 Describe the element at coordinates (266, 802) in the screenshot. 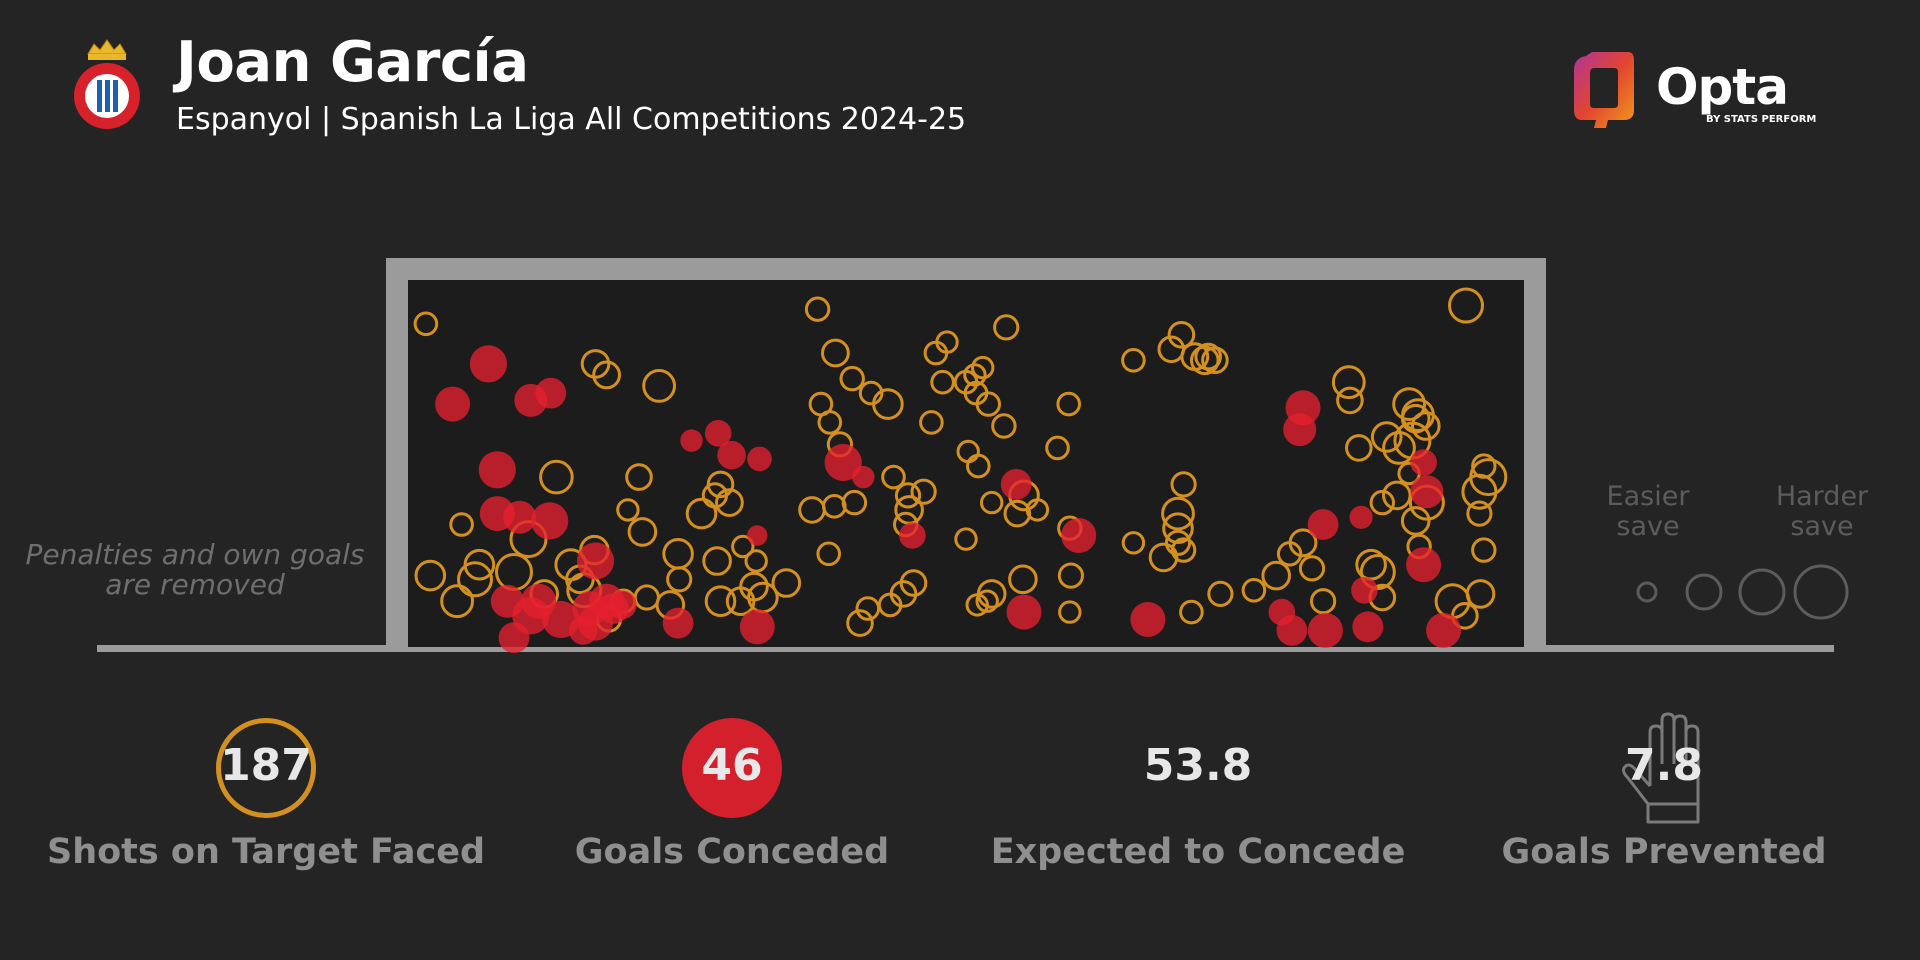

I see `stat-shots-on-target: 187 Shots on Target Faced` at that location.